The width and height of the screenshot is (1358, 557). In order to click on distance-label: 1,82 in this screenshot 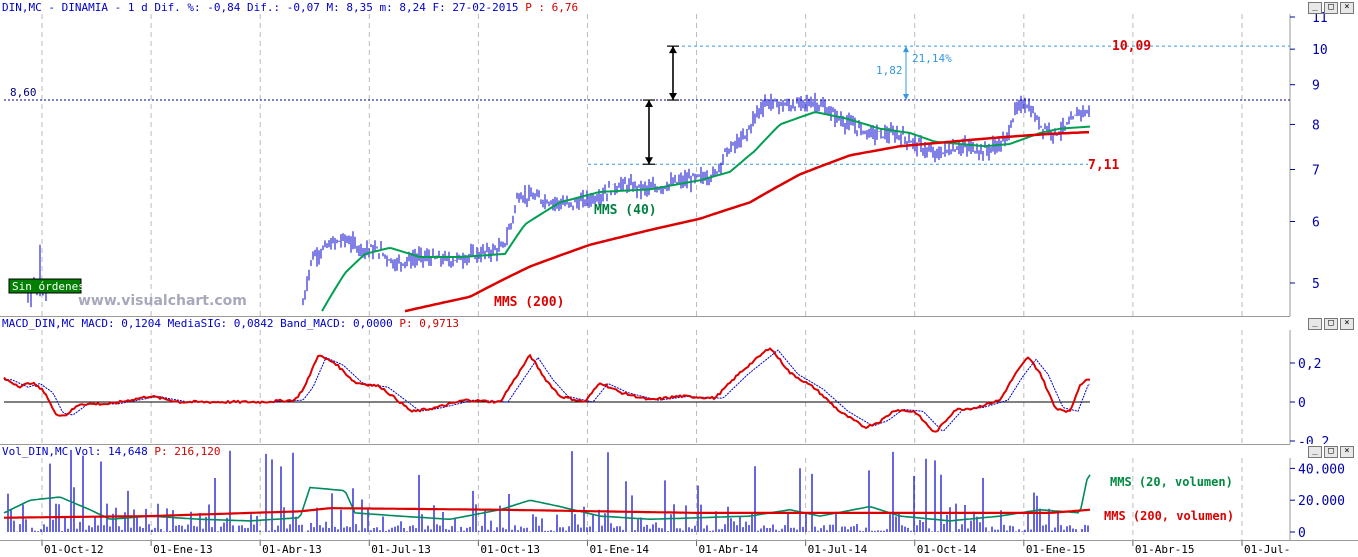, I will do `click(889, 70)`.